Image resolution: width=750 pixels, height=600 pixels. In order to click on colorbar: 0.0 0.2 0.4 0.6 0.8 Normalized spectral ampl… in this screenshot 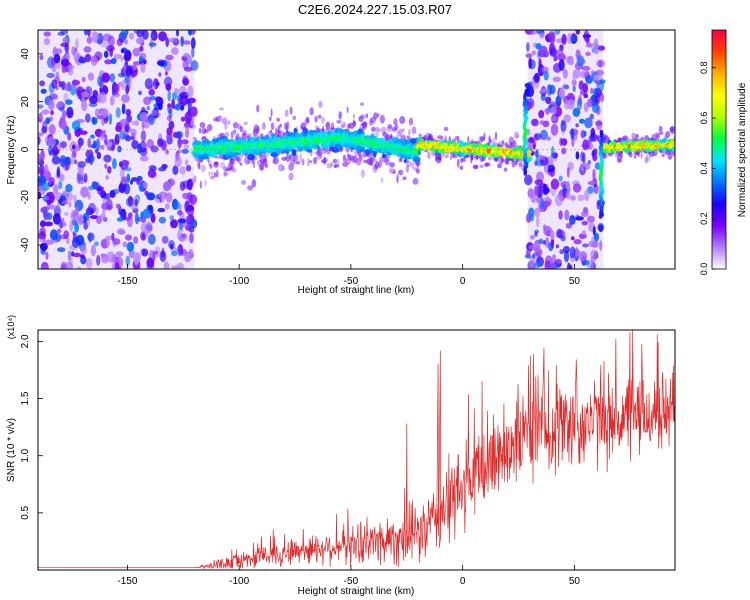, I will do `click(723, 152)`.